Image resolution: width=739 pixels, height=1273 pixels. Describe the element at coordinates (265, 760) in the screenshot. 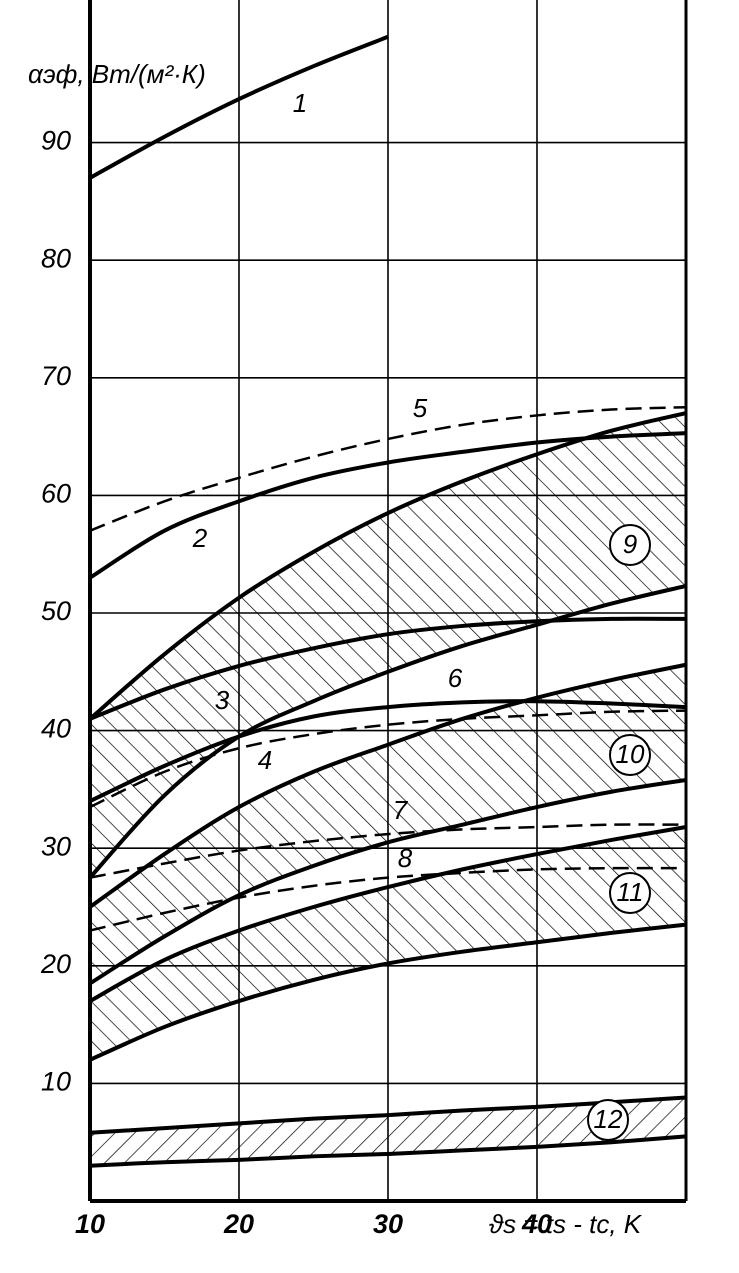

I see `series-label: 4` at that location.